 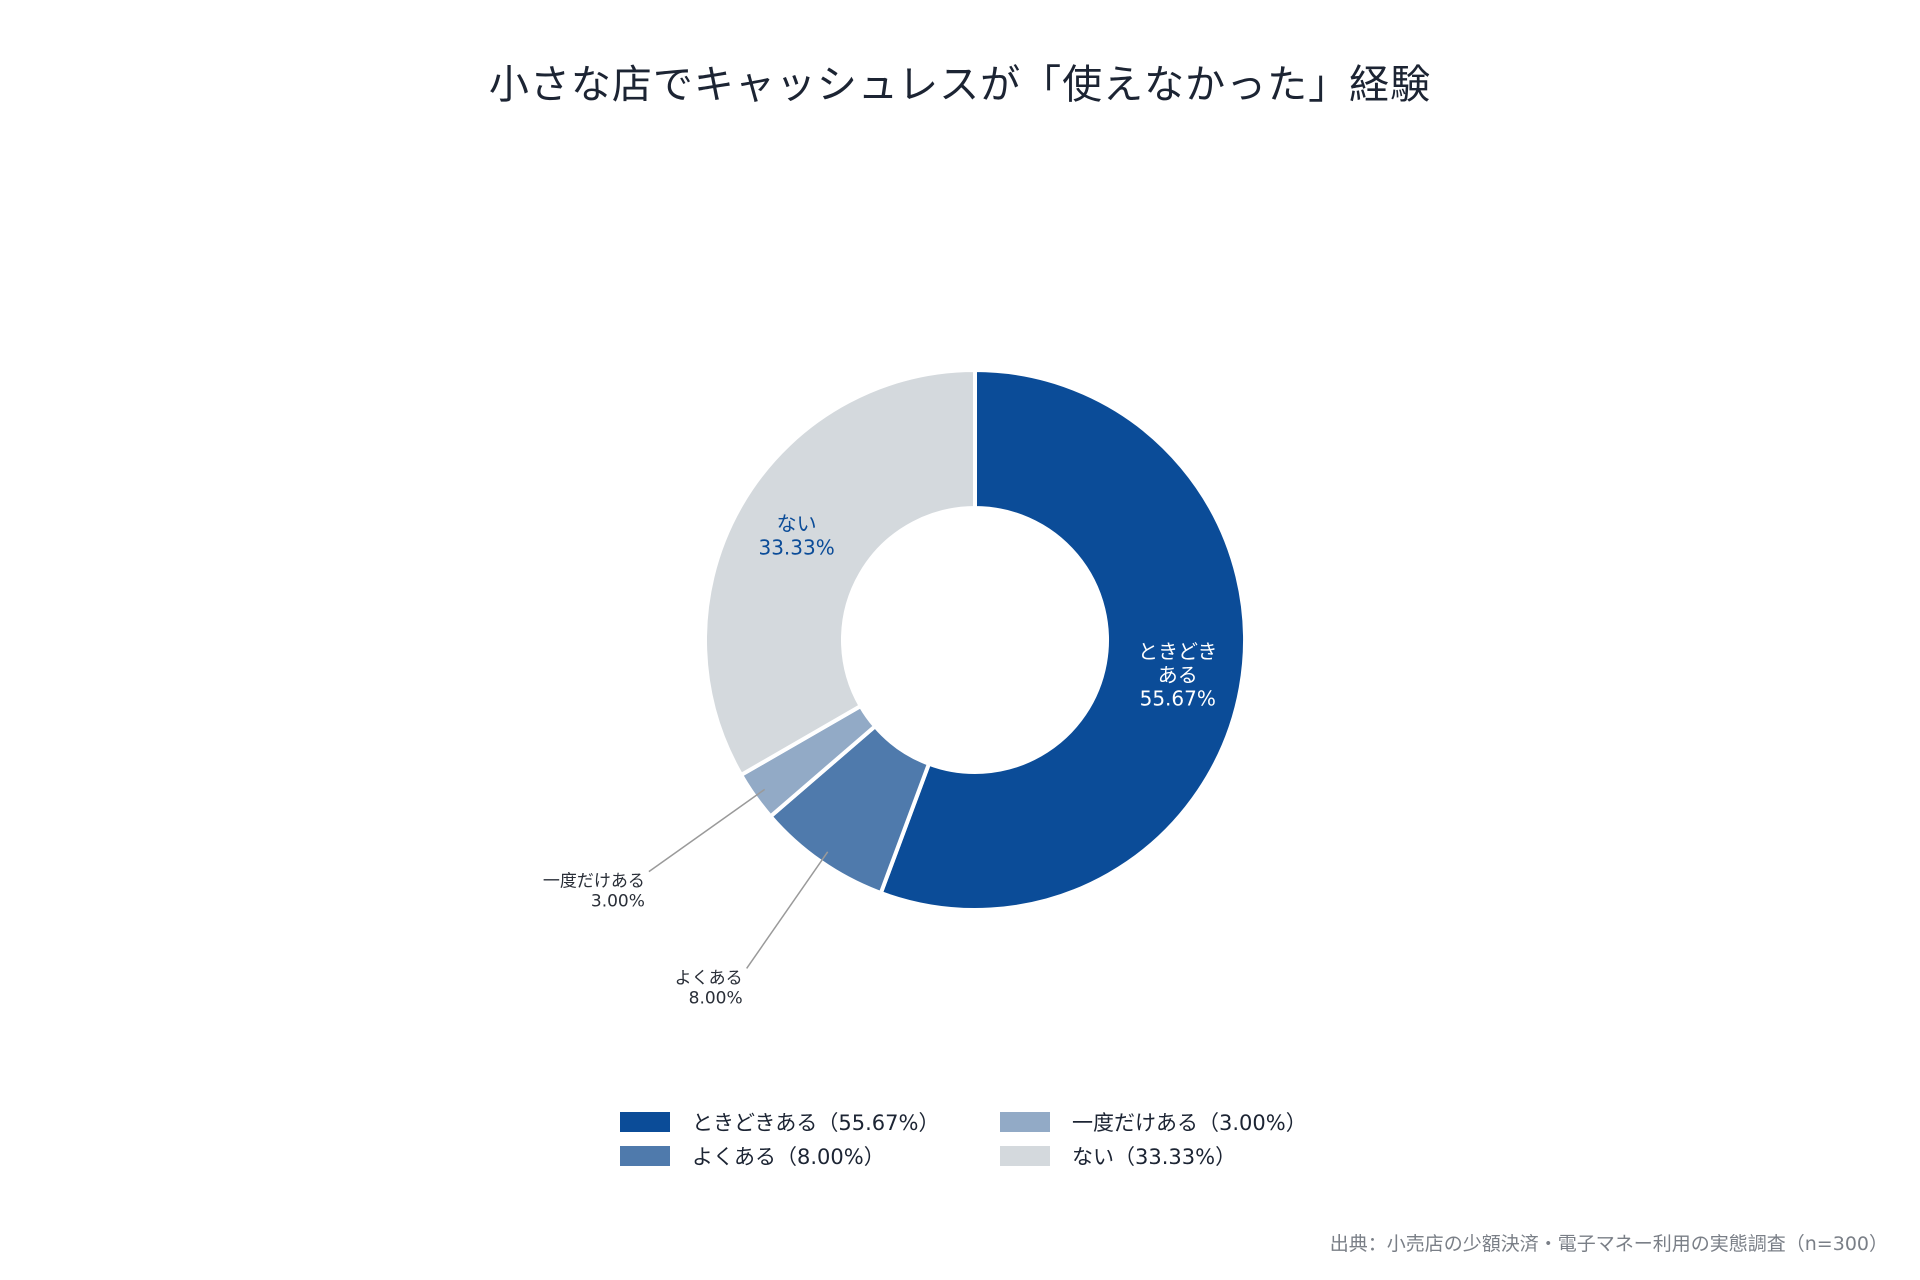 I want to click on legend-label-2: 一度だけある（3.00%）, so click(x=1189, y=1123).